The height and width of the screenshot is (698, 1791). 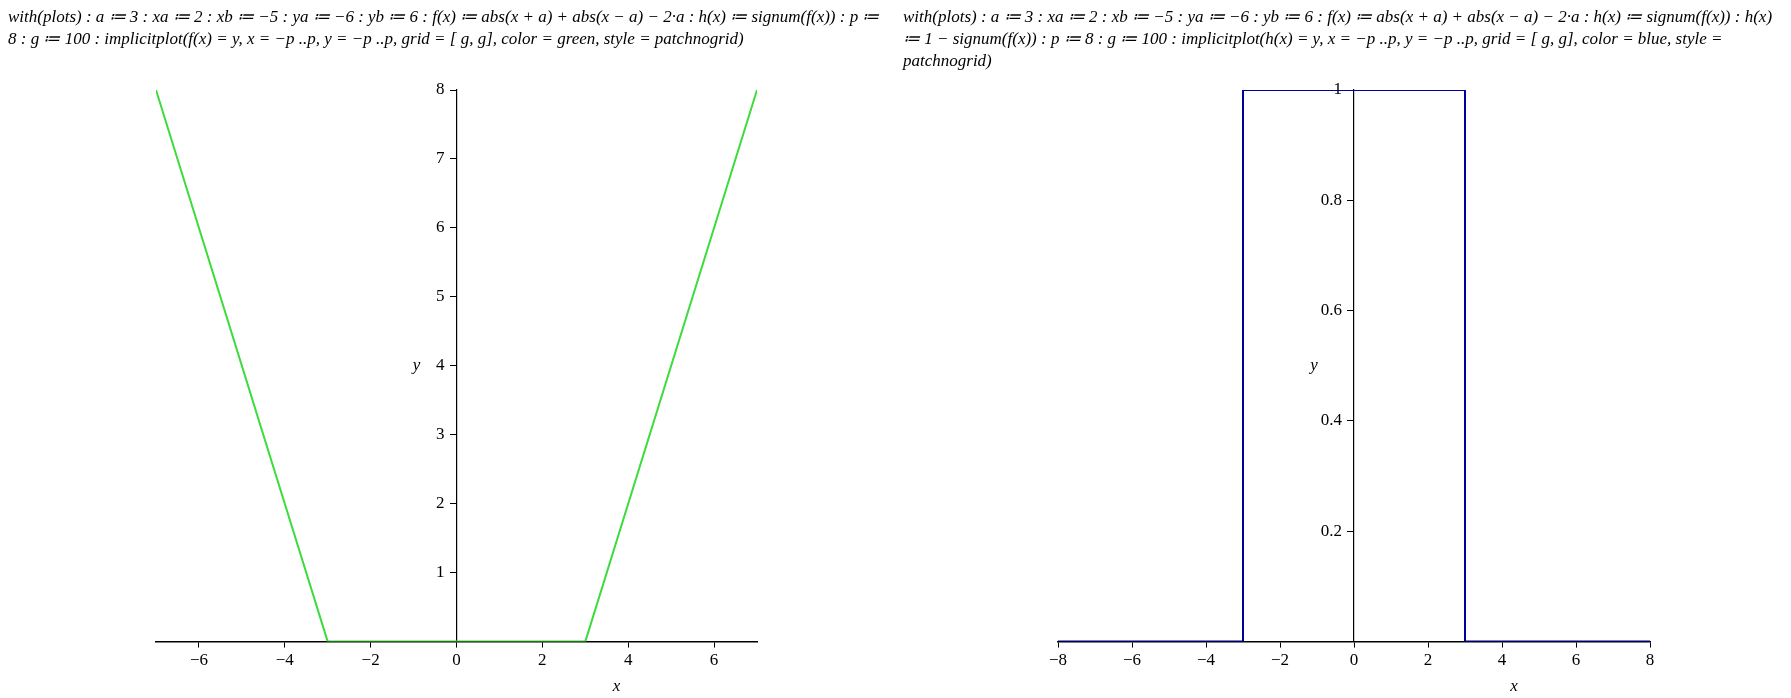 What do you see at coordinates (1058, 660) in the screenshot?
I see `x-tick-label: −8` at bounding box center [1058, 660].